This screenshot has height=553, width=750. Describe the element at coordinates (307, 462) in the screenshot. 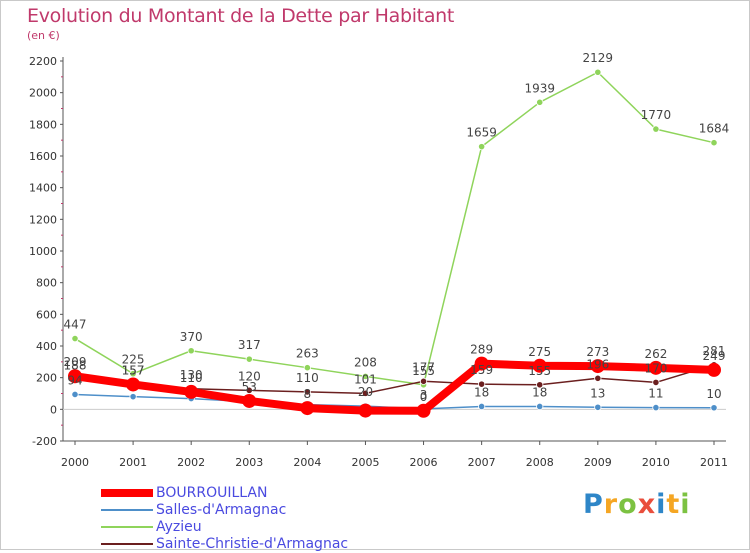

I see `x-tick-label: 2004` at that location.